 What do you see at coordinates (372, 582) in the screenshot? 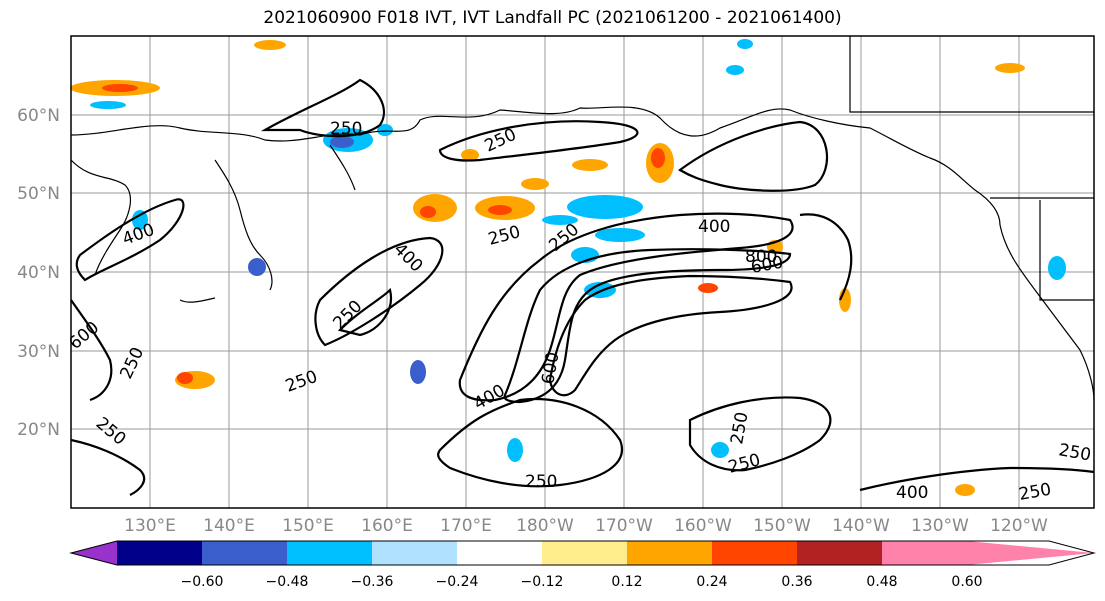
I see `colorbar-tick-label: −0.36` at bounding box center [372, 582].